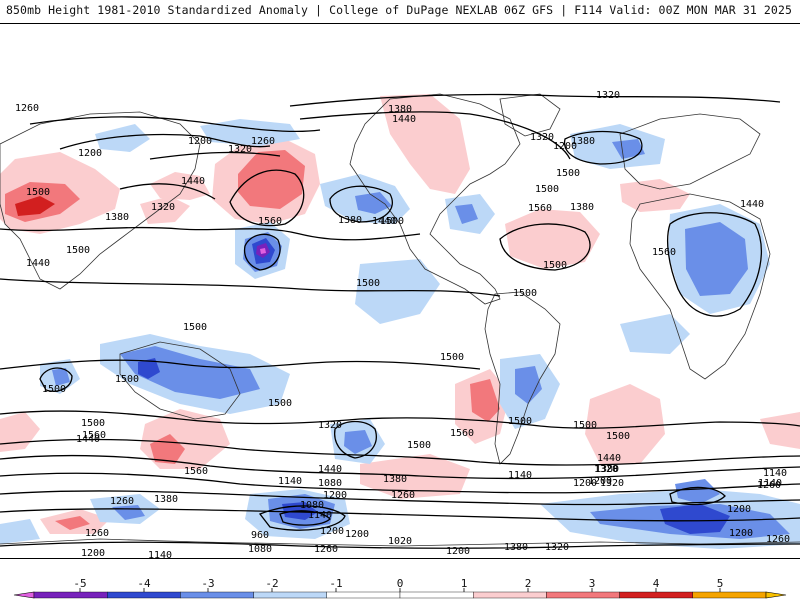 The image size is (800, 604). Describe the element at coordinates (530, 115) in the screenshot. I see `greenland-outline` at that location.